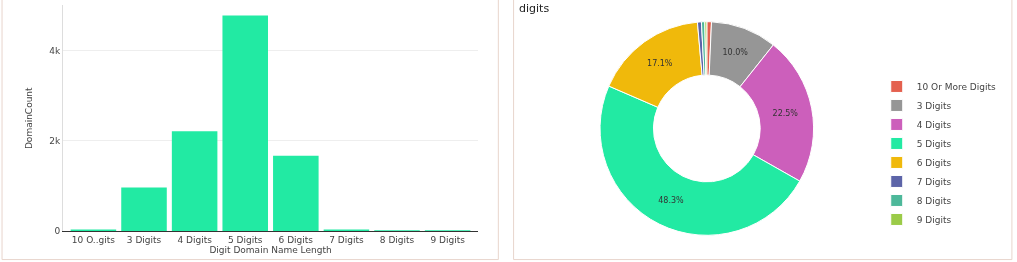  I want to click on x-tick-label: 4 Digits, so click(195, 240).